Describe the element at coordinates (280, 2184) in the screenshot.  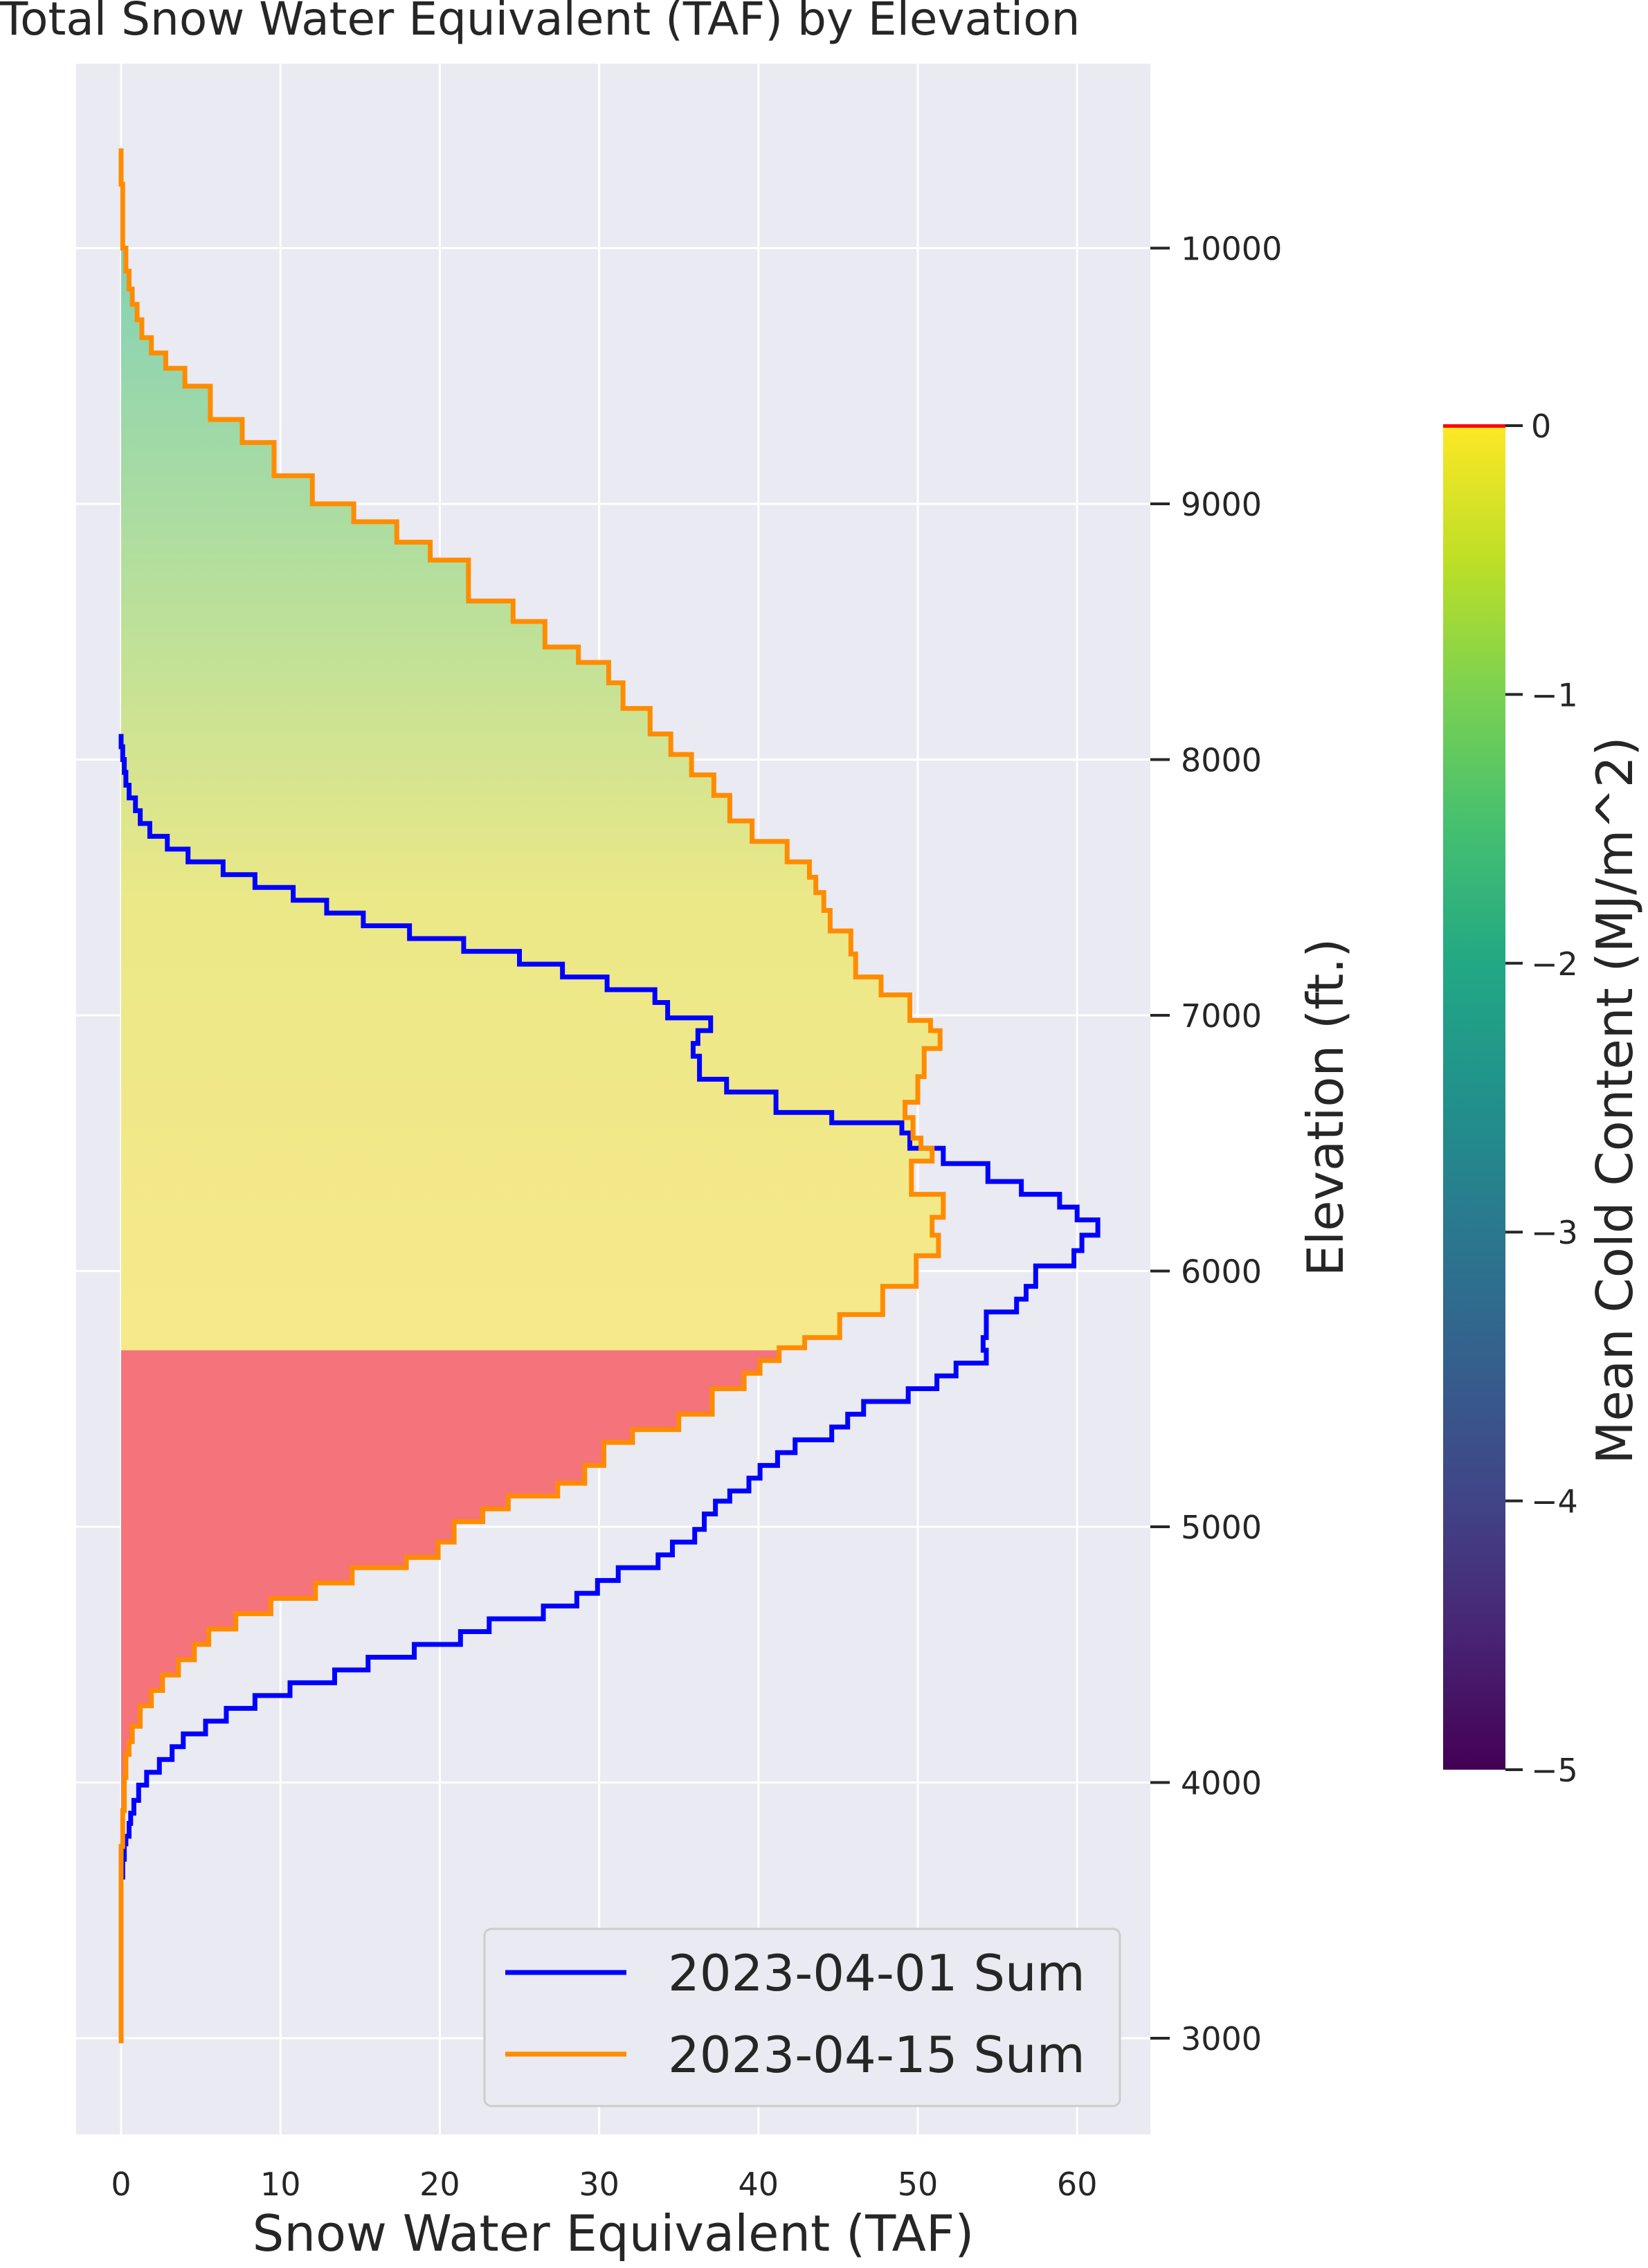
I see `x-tick-label: 10` at that location.